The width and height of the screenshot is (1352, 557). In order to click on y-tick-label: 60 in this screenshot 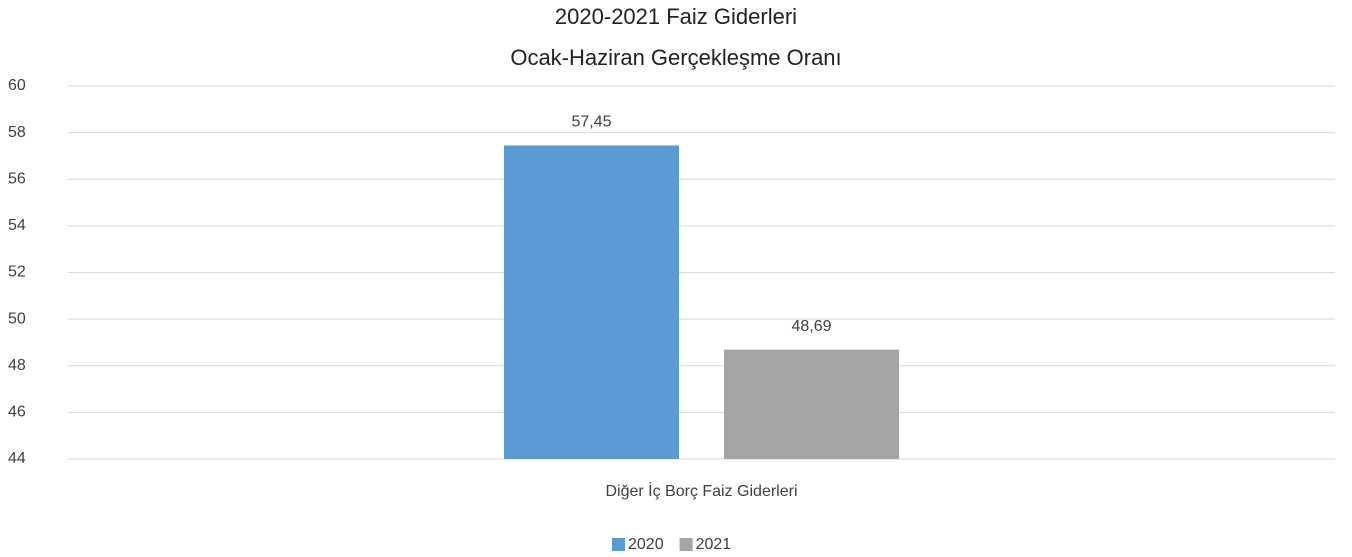, I will do `click(17, 85)`.